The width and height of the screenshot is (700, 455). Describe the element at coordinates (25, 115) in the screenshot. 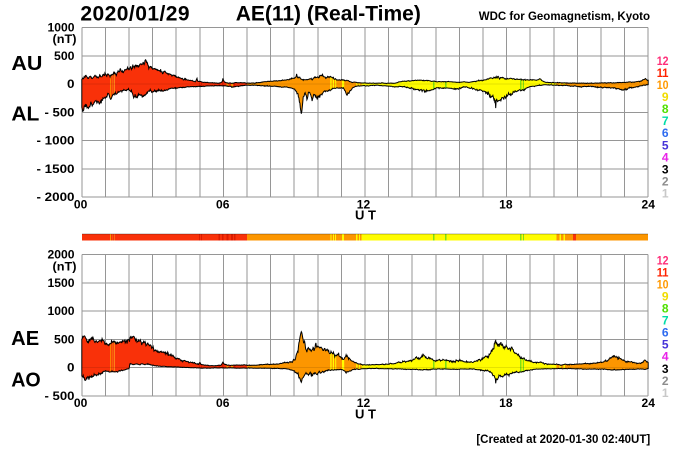

I see `svg-text: AL` at that location.